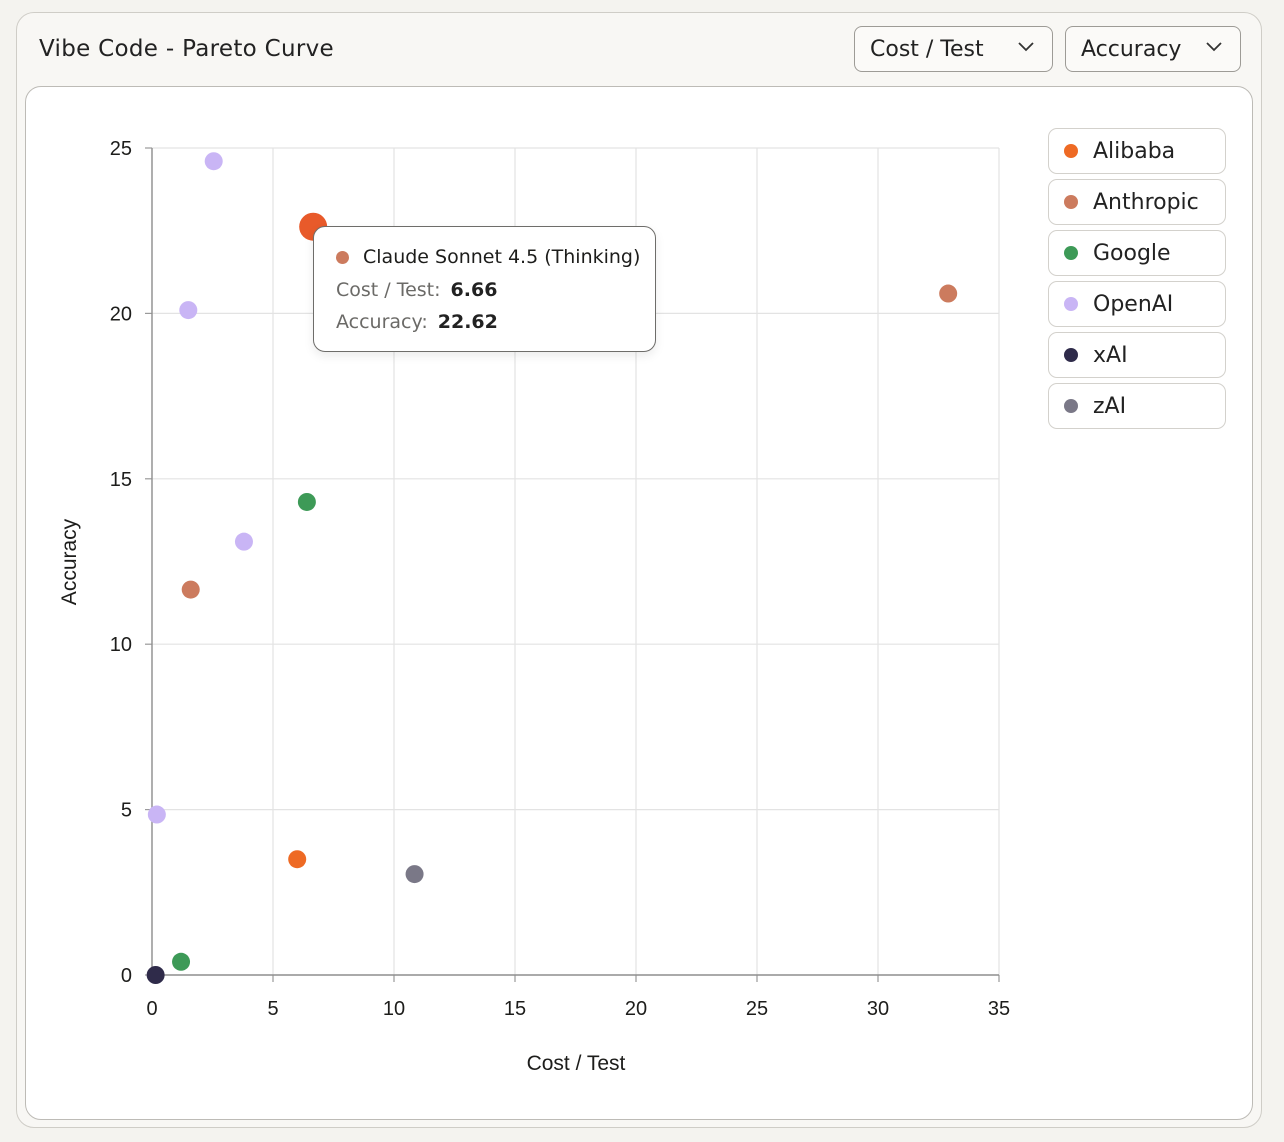  I want to click on tooltip-y-row: Accuracy: 22.62, so click(417, 322).